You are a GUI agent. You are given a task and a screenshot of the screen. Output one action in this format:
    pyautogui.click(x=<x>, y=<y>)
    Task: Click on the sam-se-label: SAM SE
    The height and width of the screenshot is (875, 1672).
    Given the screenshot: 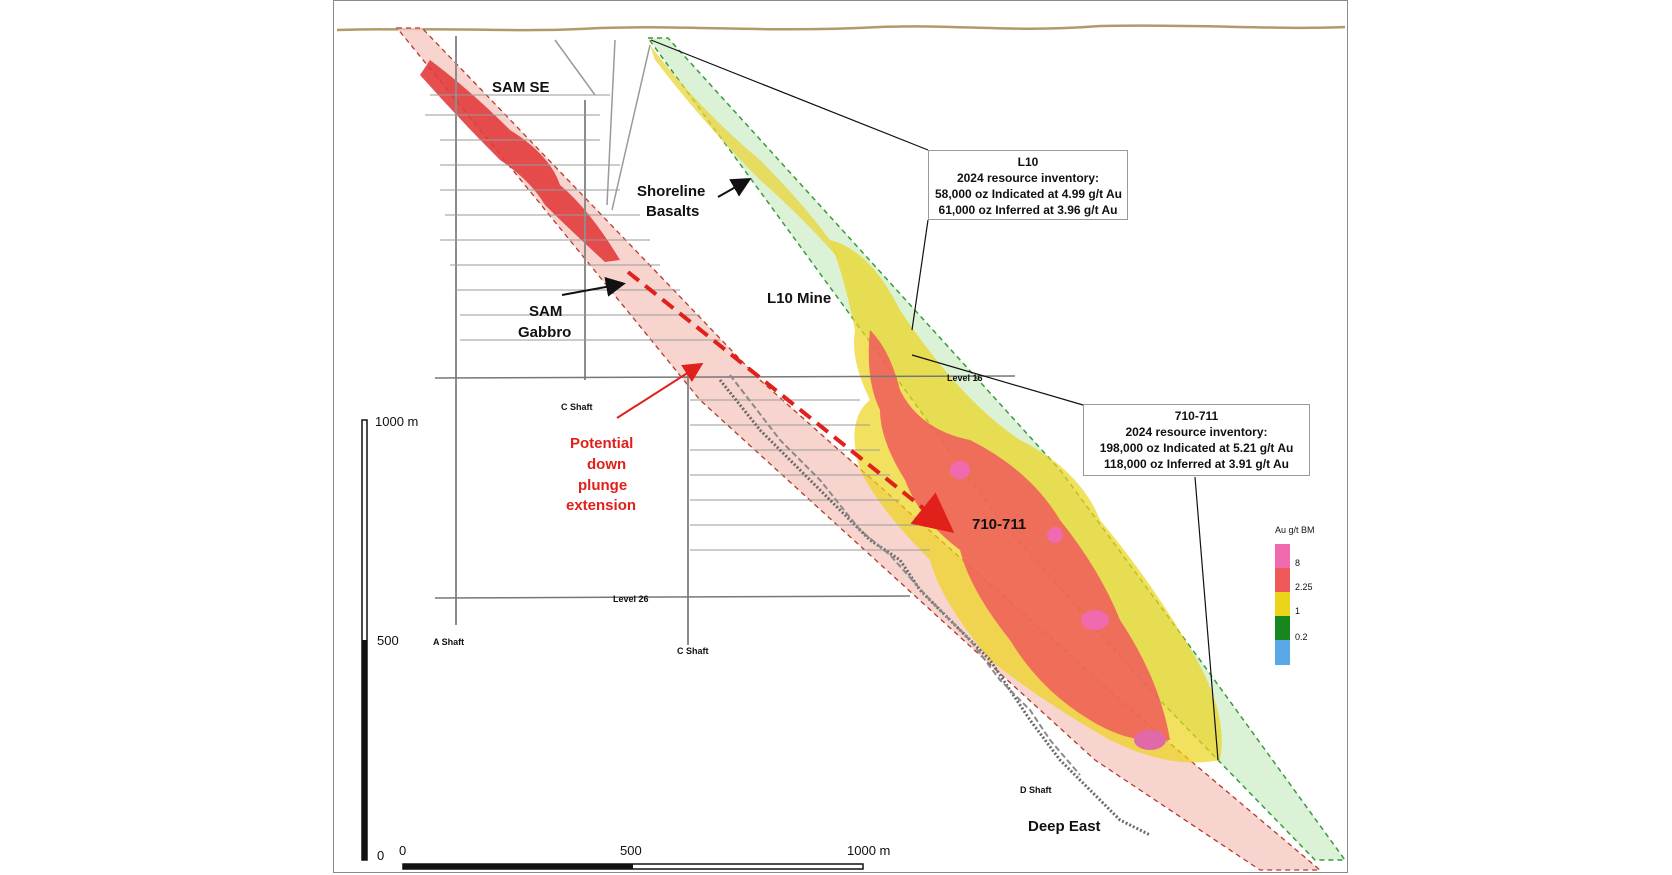 What is the action you would take?
    pyautogui.click(x=521, y=87)
    